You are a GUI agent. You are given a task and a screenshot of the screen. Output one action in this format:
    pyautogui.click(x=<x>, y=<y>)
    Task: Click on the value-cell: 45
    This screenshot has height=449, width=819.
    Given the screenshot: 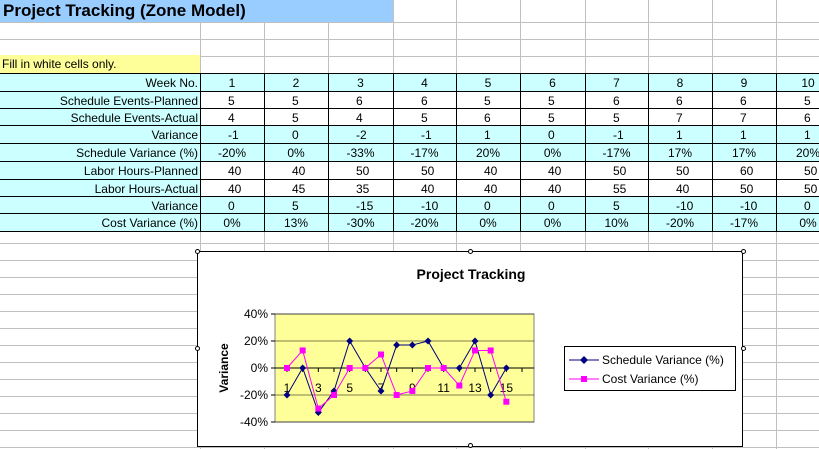 What is the action you would take?
    pyautogui.click(x=299, y=188)
    